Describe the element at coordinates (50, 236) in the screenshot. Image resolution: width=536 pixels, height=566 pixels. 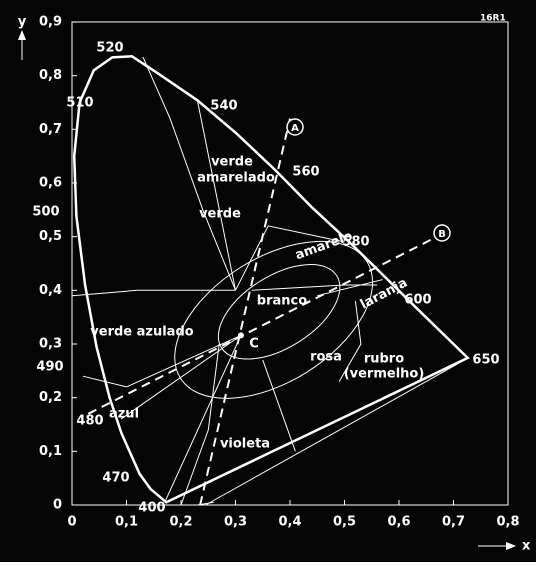
I see `y-tick-label: 0,5` at that location.